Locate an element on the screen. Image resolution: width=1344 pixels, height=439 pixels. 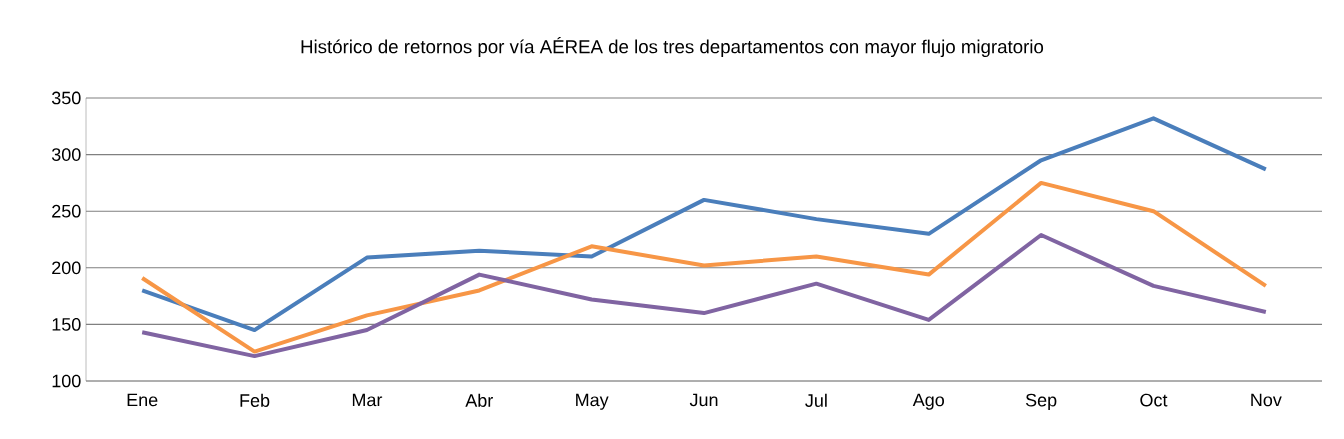
y-tick-label: 350 is located at coordinates (66, 98).